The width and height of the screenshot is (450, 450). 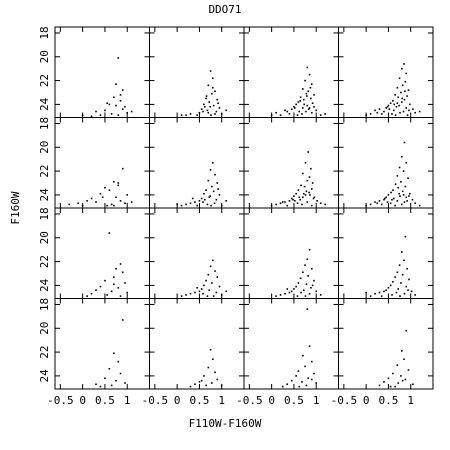 I want to click on y-tick-label: 22, so click(x=44, y=261).